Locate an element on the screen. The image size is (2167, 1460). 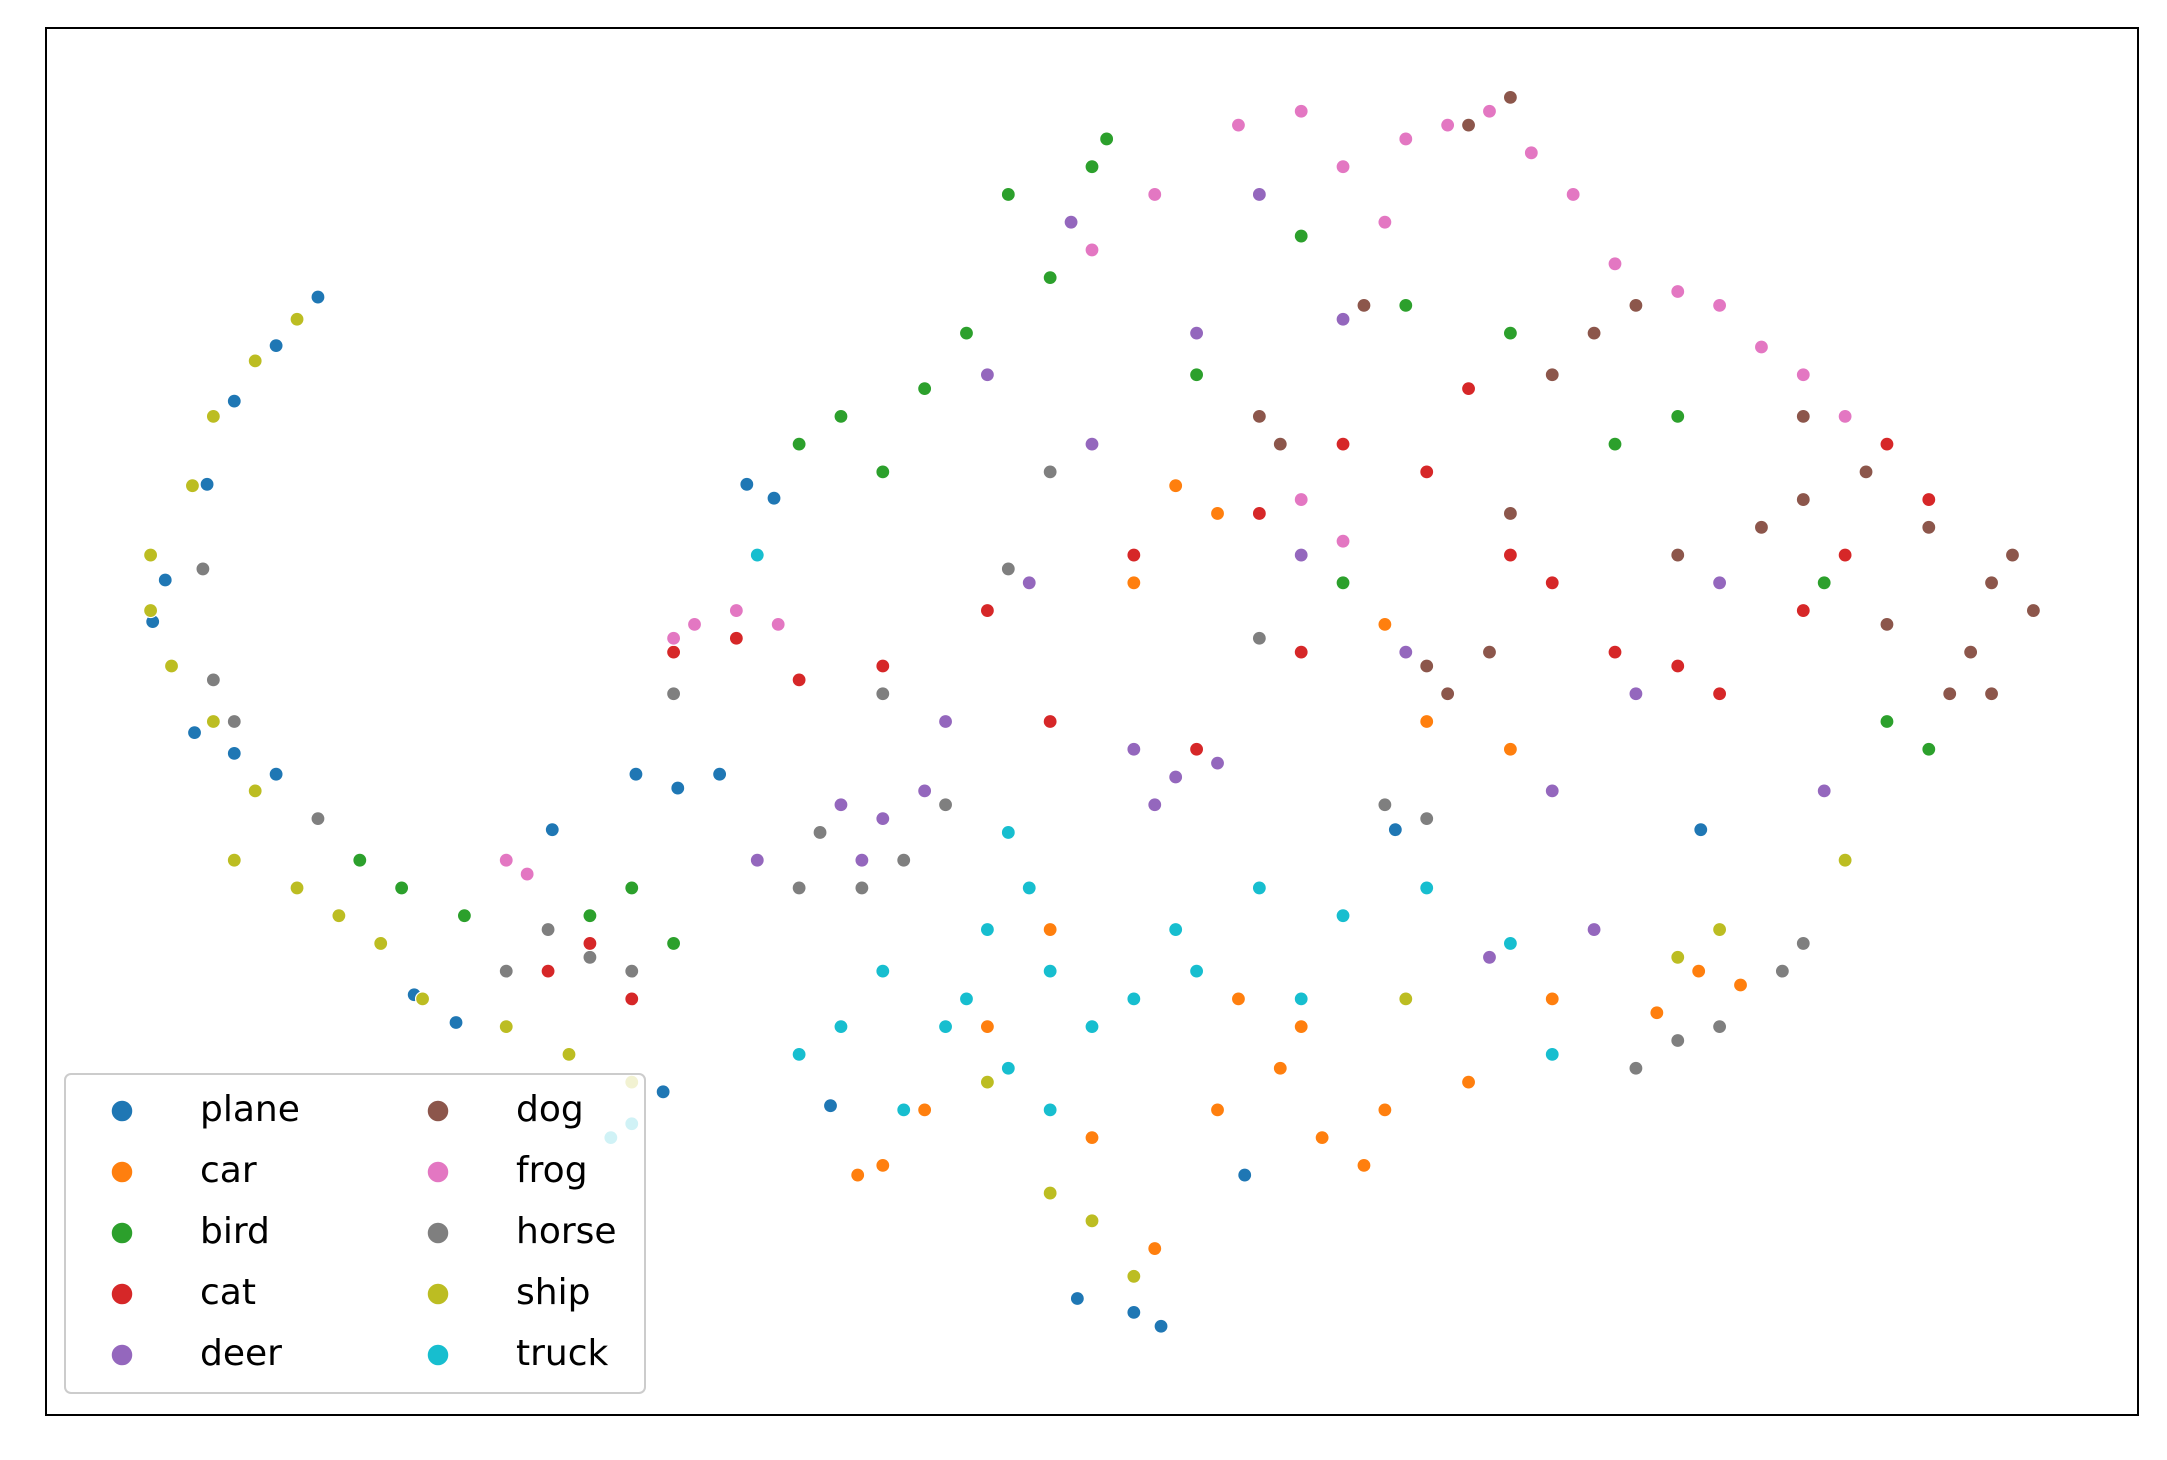
legend-label: dog is located at coordinates (550, 1109).